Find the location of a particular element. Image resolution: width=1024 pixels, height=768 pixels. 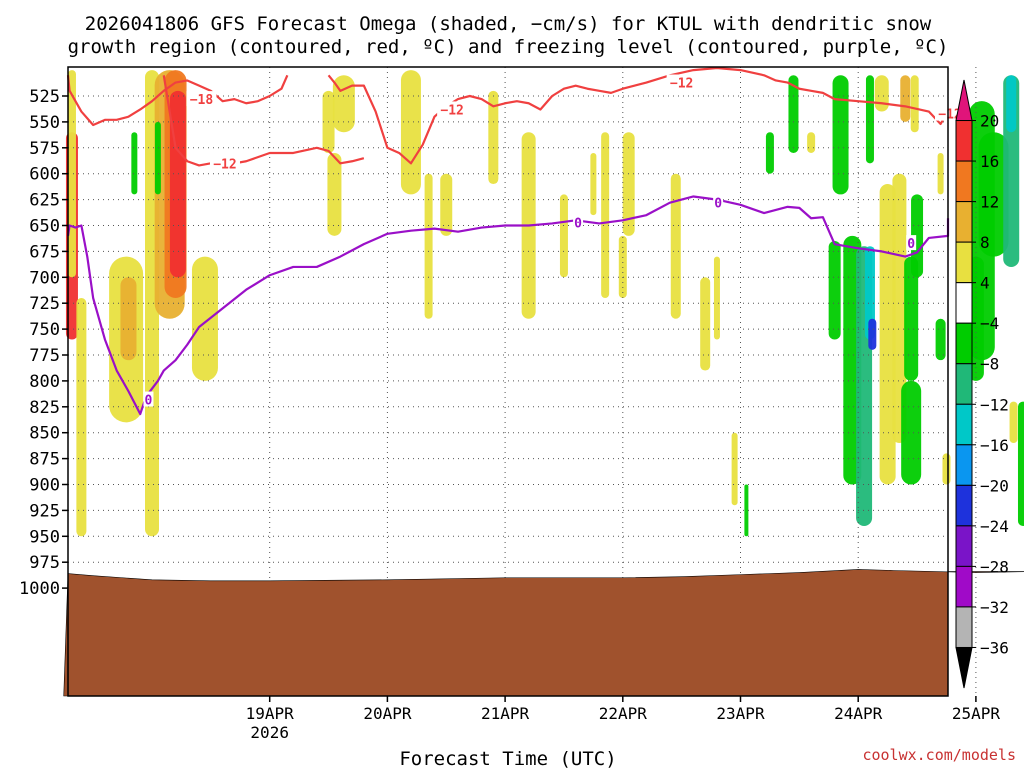

y-tick-label: 600 is located at coordinates (44, 175).